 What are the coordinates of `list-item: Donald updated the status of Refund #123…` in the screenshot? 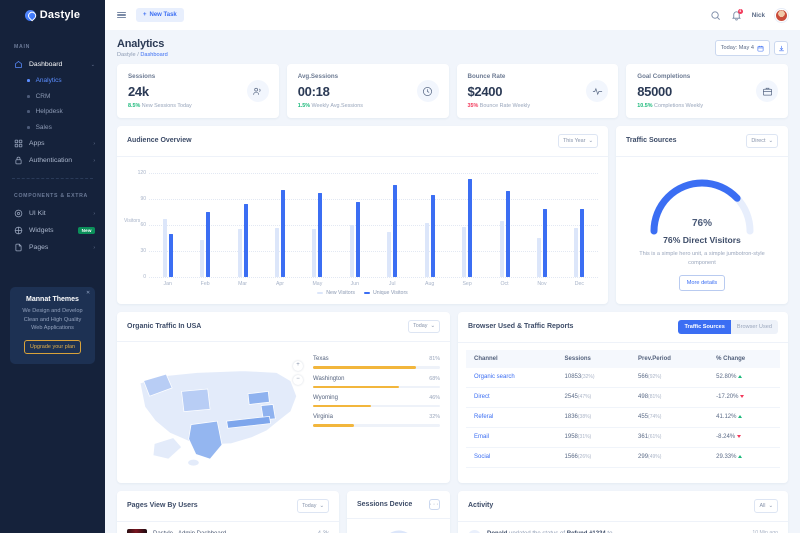 It's located at (623, 527).